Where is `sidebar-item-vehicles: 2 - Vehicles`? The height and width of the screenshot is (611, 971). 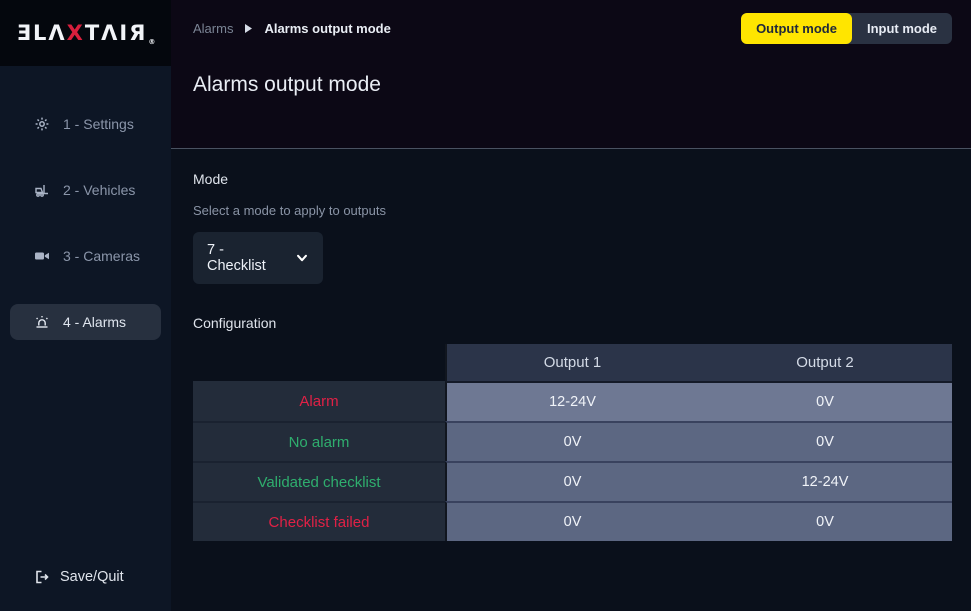 sidebar-item-vehicles: 2 - Vehicles is located at coordinates (85, 190).